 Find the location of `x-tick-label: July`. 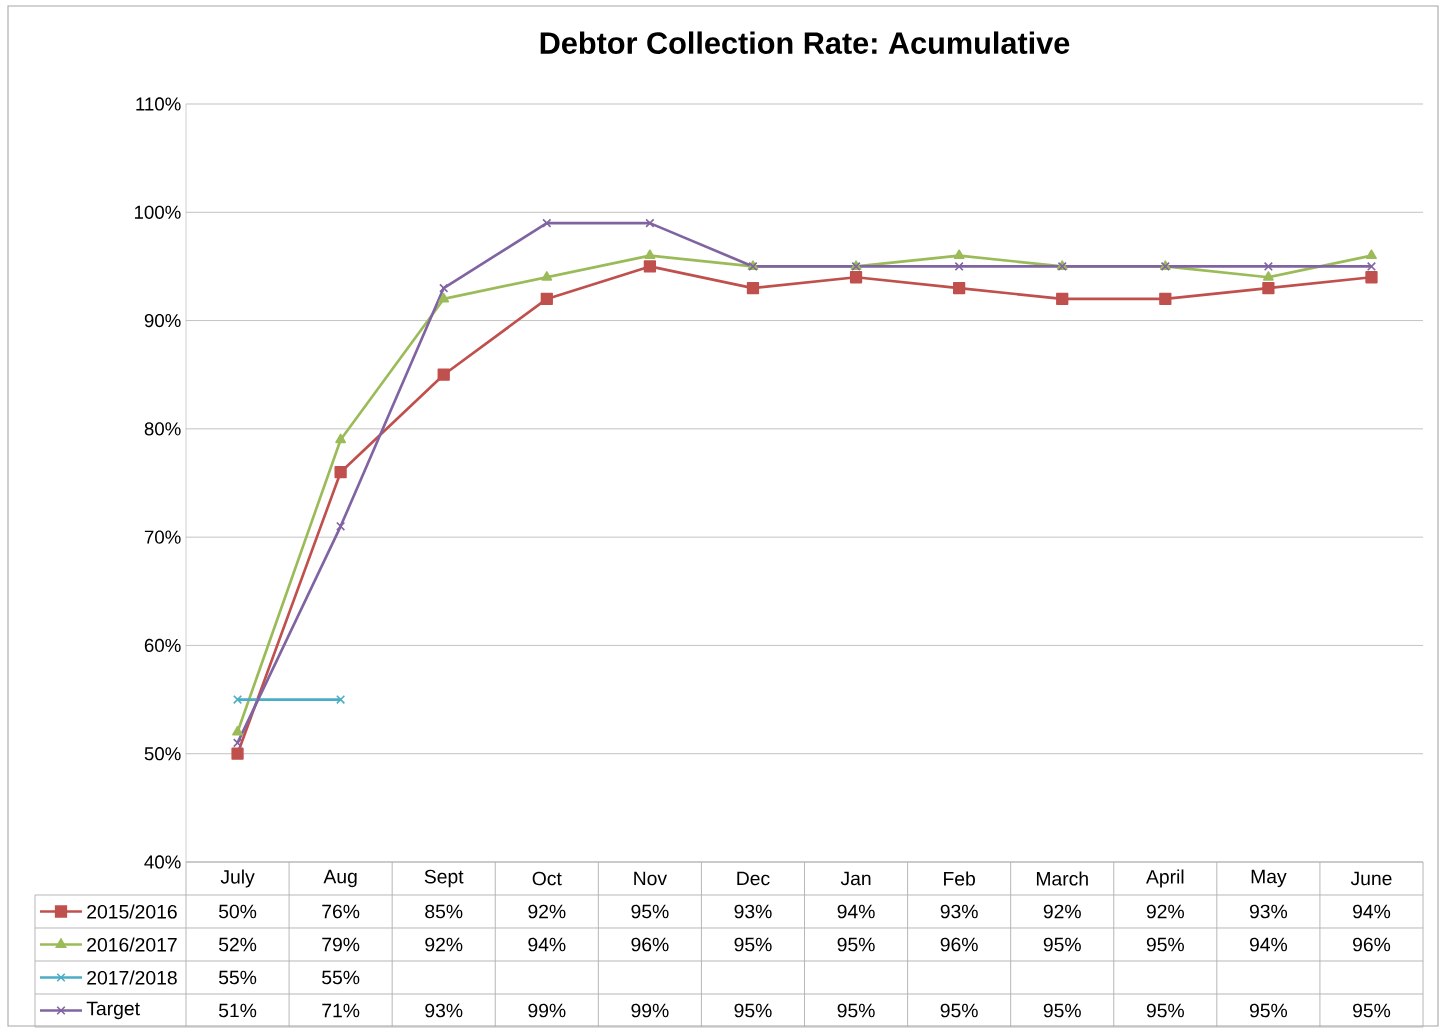

x-tick-label: July is located at coordinates (237, 878).